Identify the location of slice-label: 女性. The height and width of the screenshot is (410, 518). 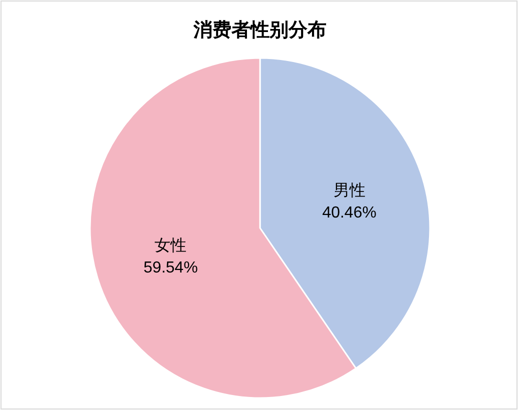
(170, 246).